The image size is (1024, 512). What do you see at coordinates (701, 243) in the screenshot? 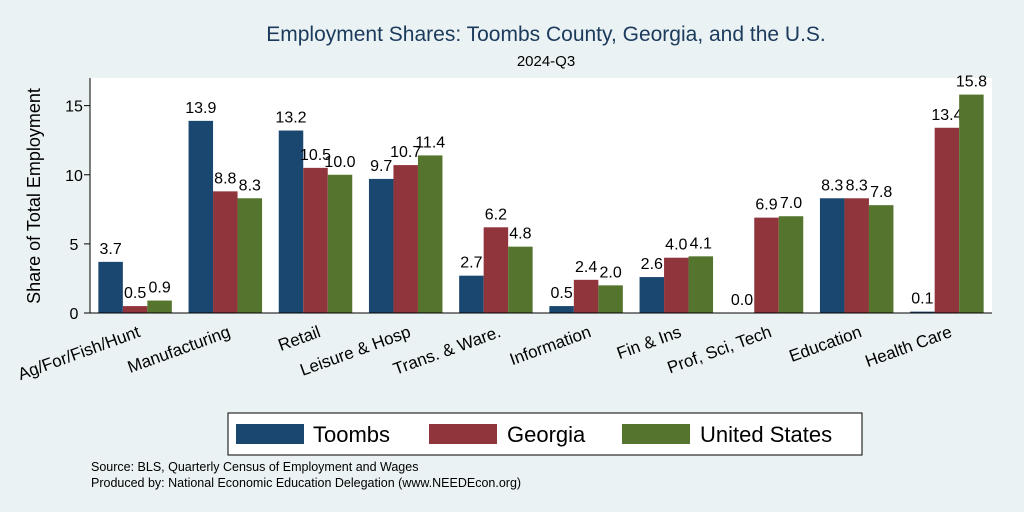
I see `data-label: 4.1` at bounding box center [701, 243].